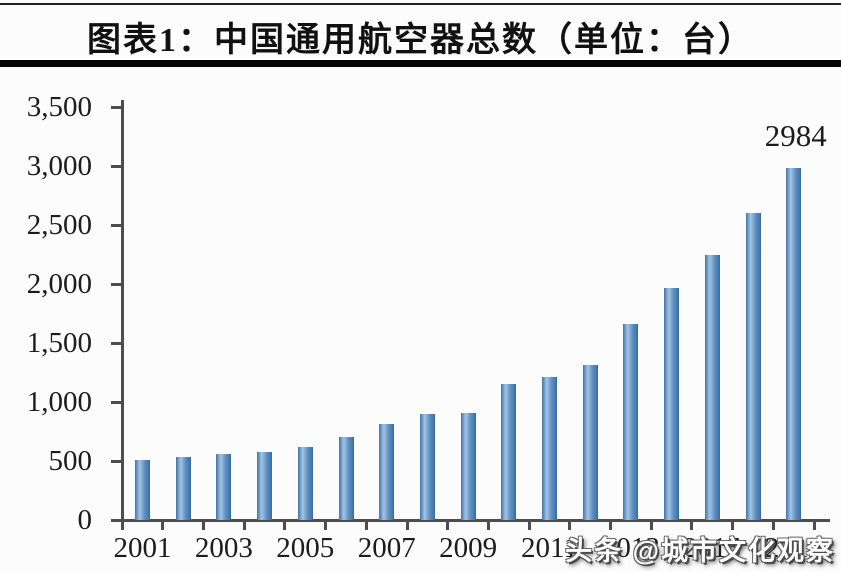 This screenshot has height=572, width=841. What do you see at coordinates (59, 402) in the screenshot?
I see `y-tick-label: 1,000` at bounding box center [59, 402].